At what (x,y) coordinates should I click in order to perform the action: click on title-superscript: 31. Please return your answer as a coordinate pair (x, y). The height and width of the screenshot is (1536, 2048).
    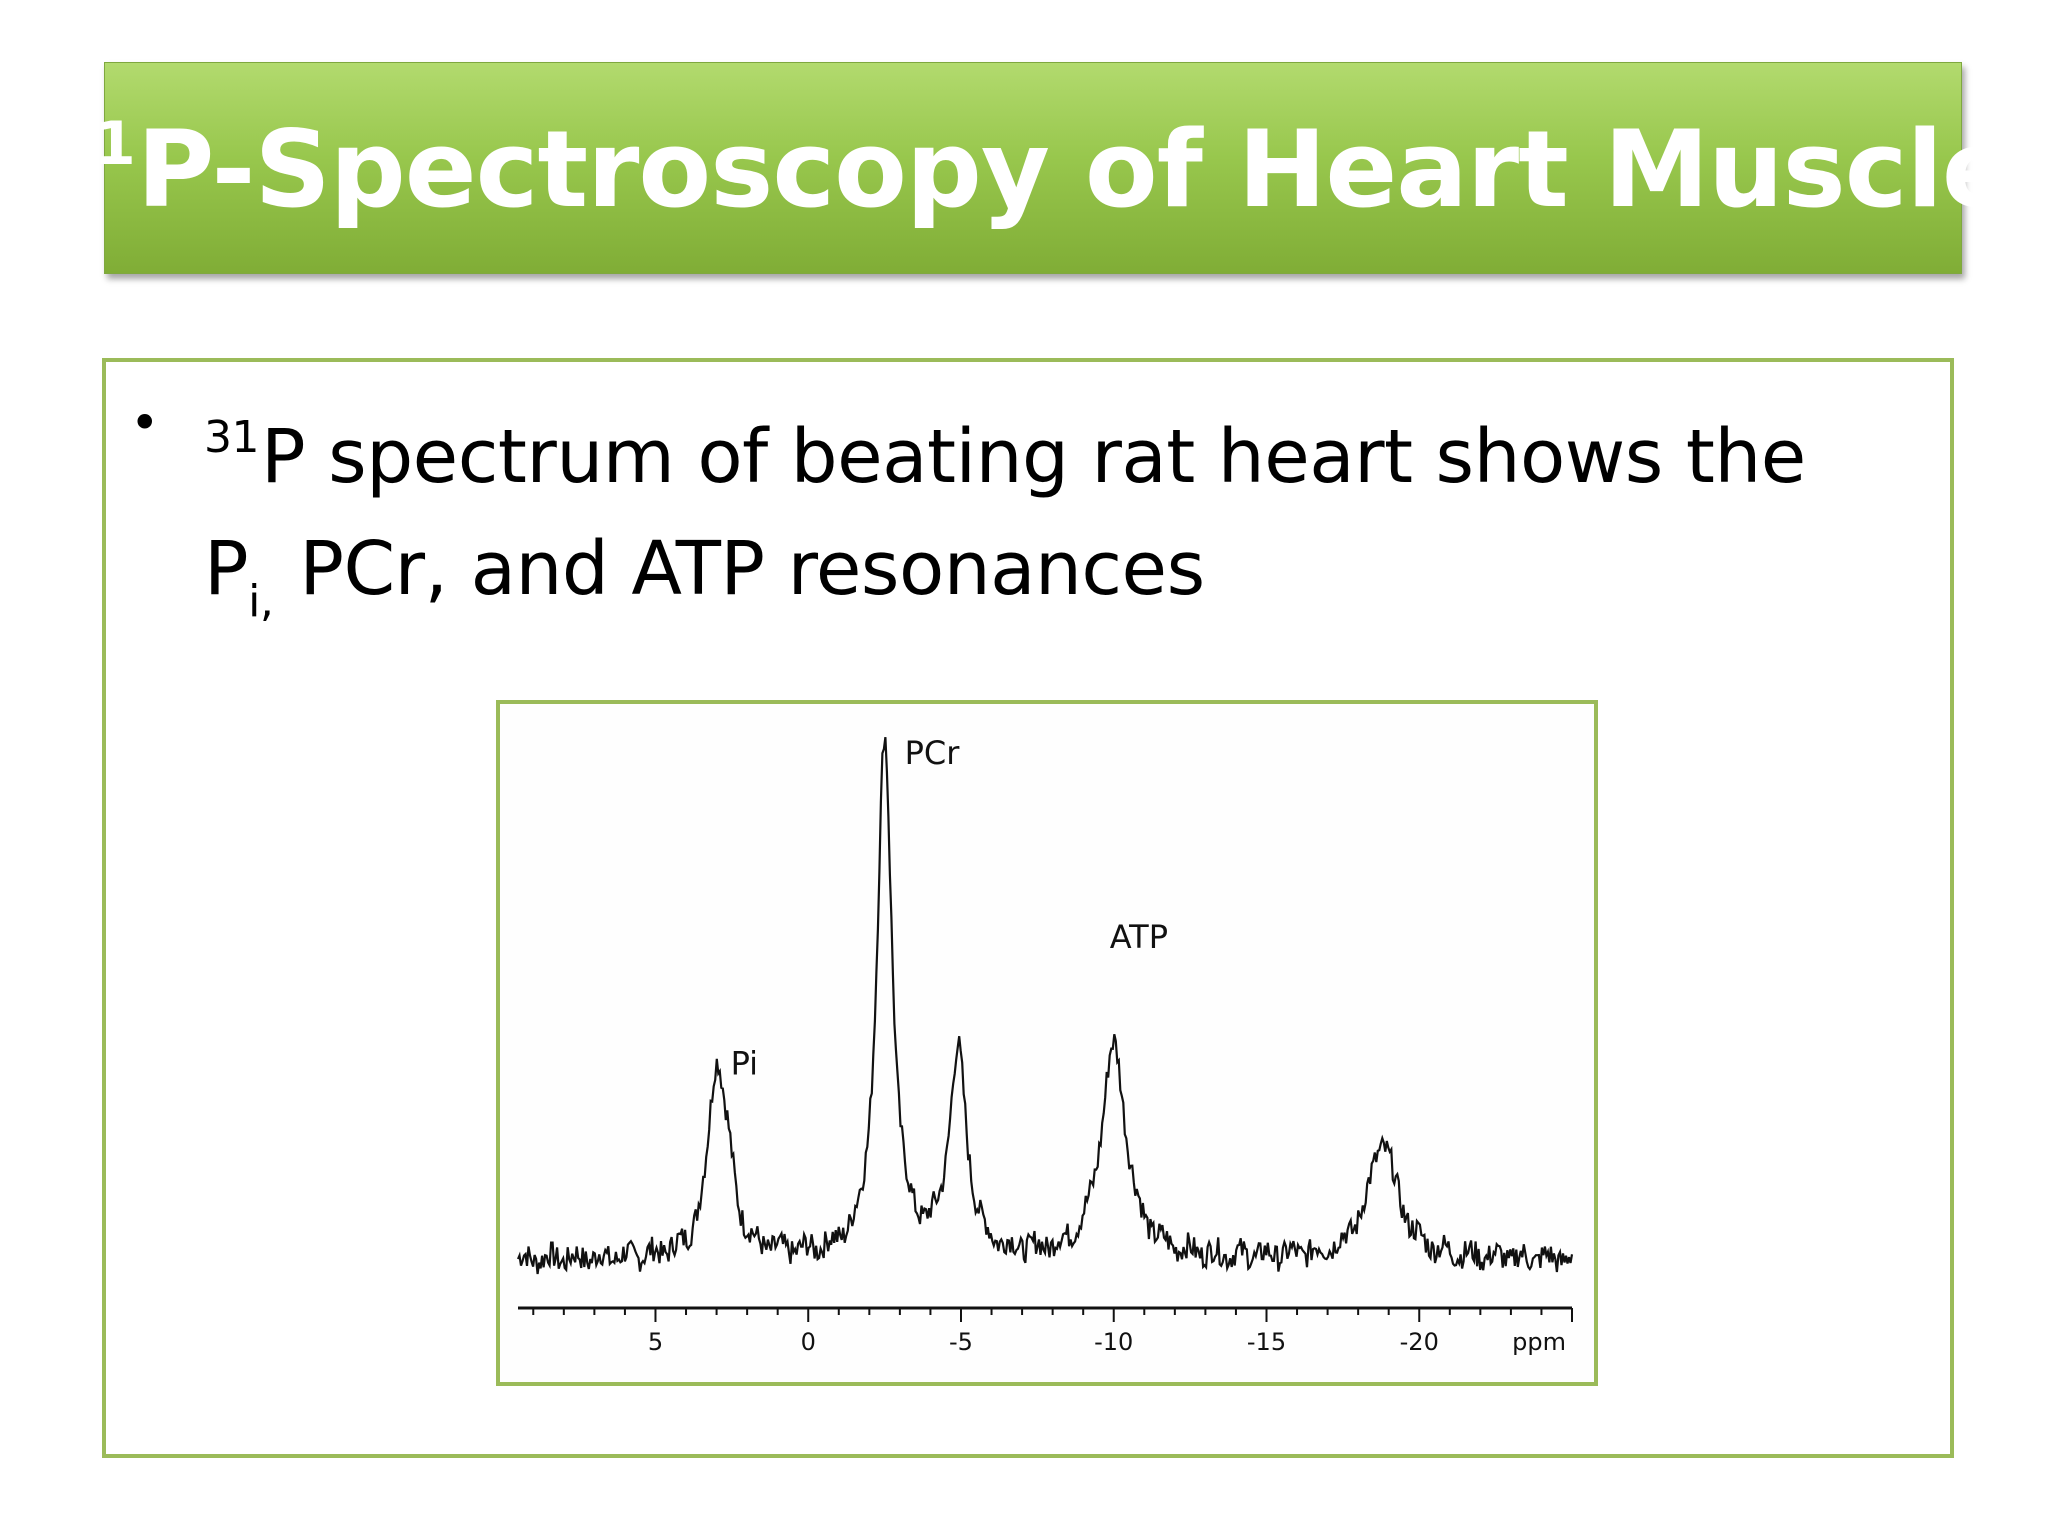
    Looking at the image, I should click on (94, 143).